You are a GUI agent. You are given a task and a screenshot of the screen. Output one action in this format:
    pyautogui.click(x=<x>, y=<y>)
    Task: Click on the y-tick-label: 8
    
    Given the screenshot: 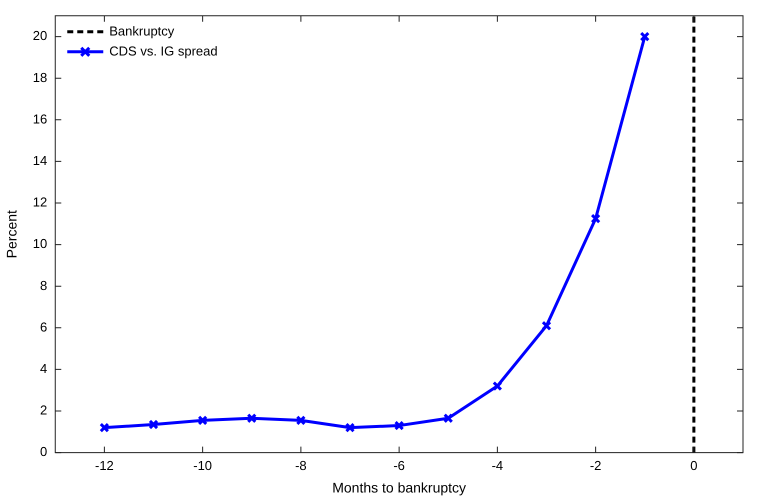 What is the action you would take?
    pyautogui.click(x=44, y=285)
    